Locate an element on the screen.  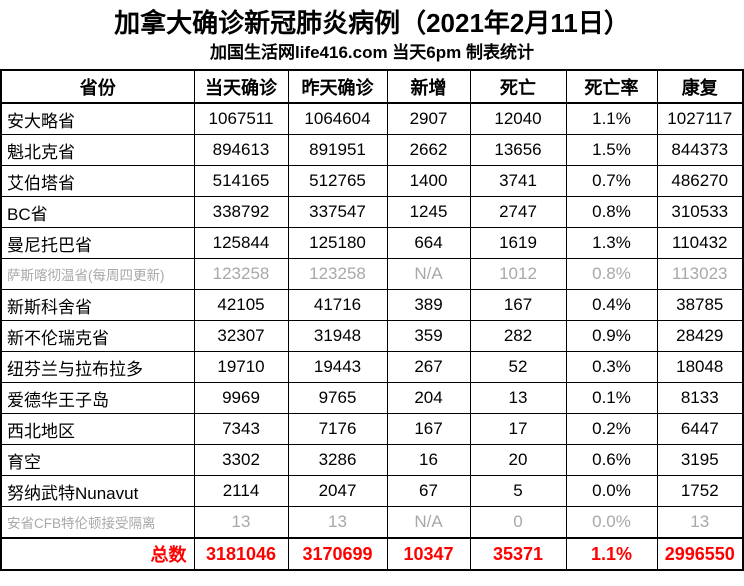
deaths-cell: 2747 is located at coordinates (518, 212).